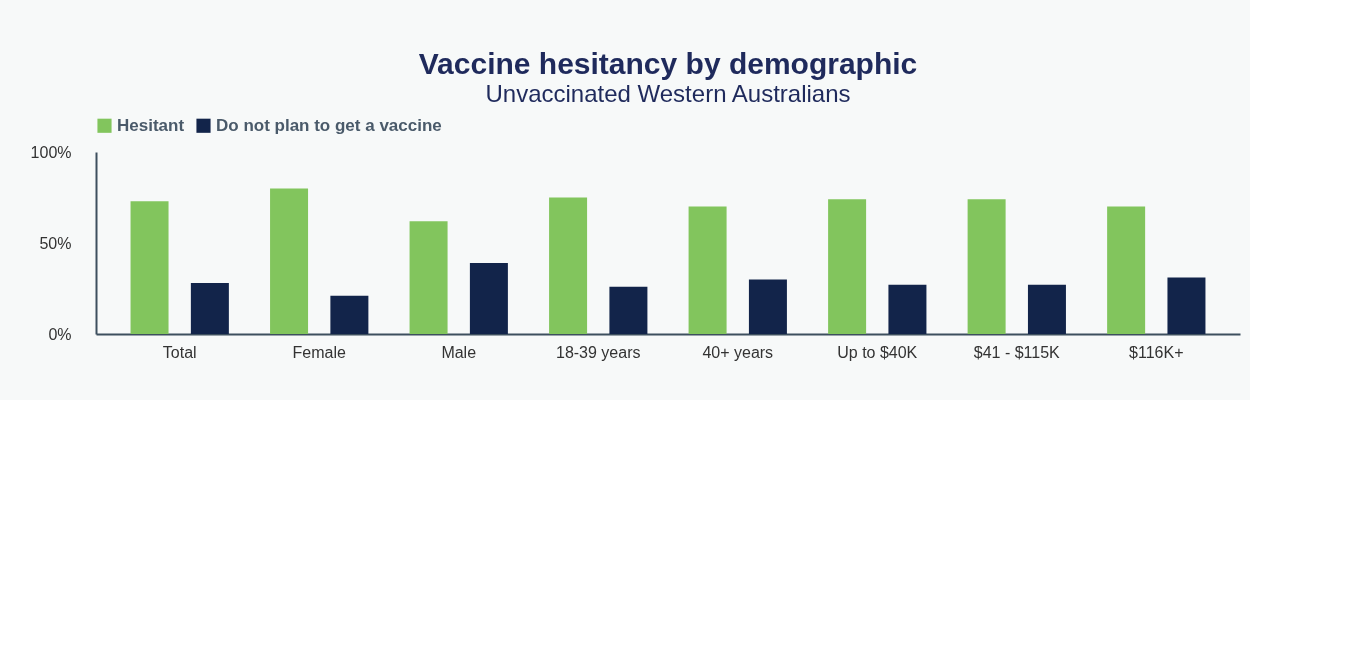 This screenshot has height=668, width=1360. I want to click on legend-label: Do not plan to get a vaccine, so click(329, 125).